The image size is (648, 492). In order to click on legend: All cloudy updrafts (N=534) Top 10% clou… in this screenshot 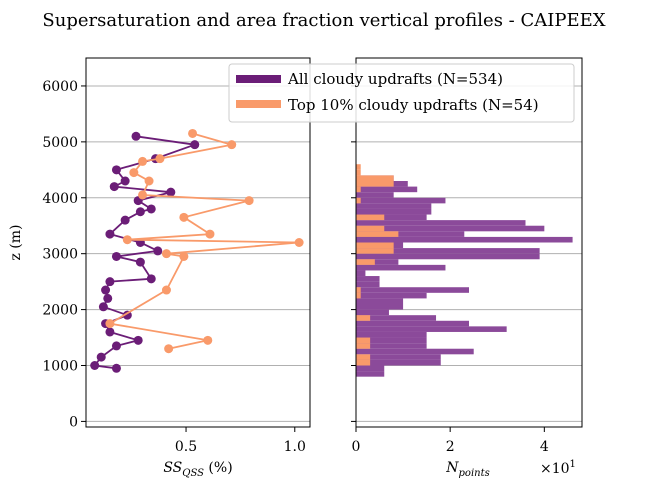, I will do `click(401, 93)`.